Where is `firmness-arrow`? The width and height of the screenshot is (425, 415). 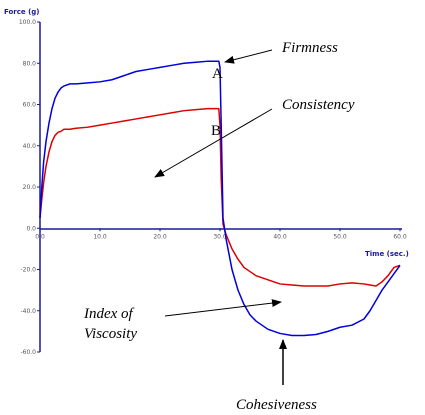 firmness-arrow is located at coordinates (248, 56).